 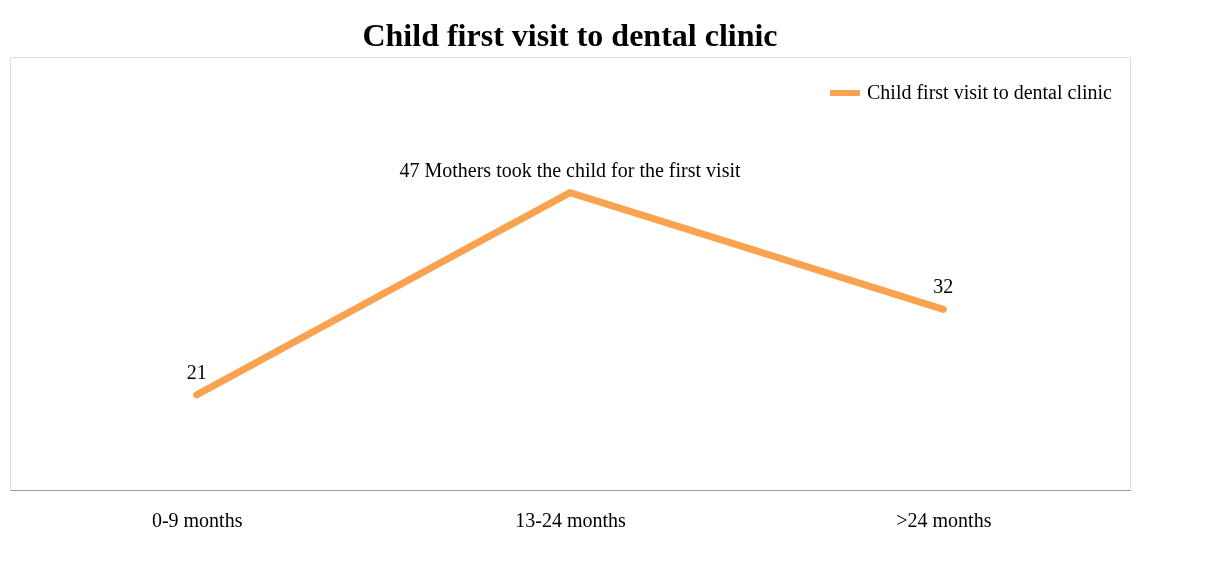 I want to click on legend-label: Child first visit to dental clinic, so click(x=990, y=92).